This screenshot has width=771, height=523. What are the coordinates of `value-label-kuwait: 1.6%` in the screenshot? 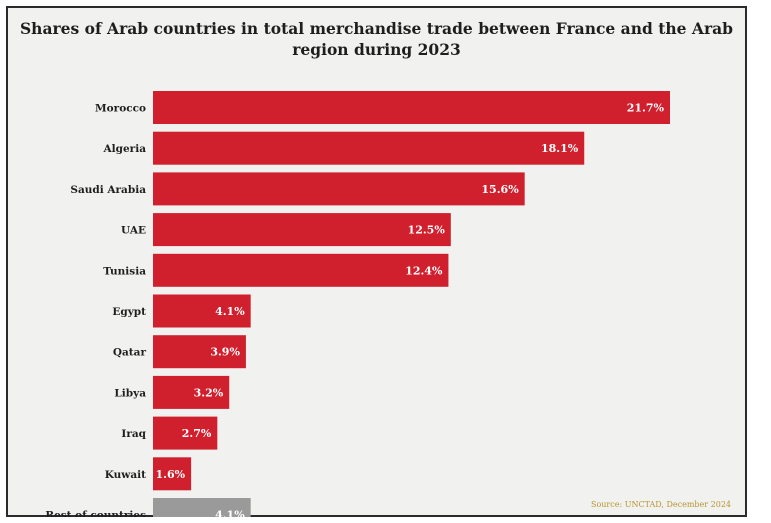 It's located at (171, 474).